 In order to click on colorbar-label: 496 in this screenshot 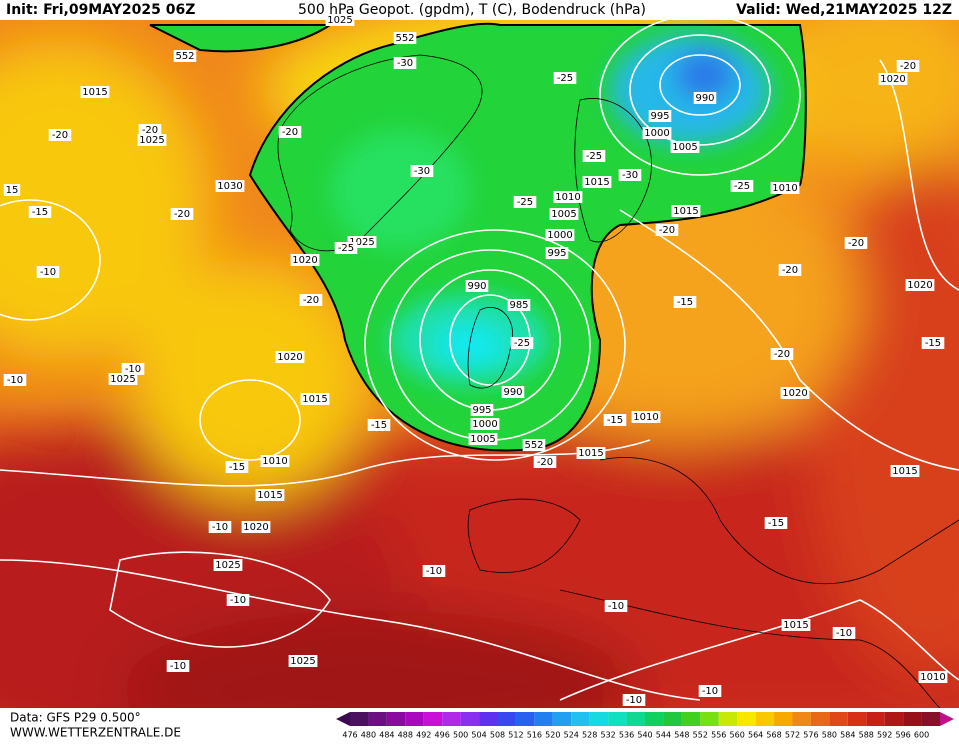, I will do `click(442, 735)`.